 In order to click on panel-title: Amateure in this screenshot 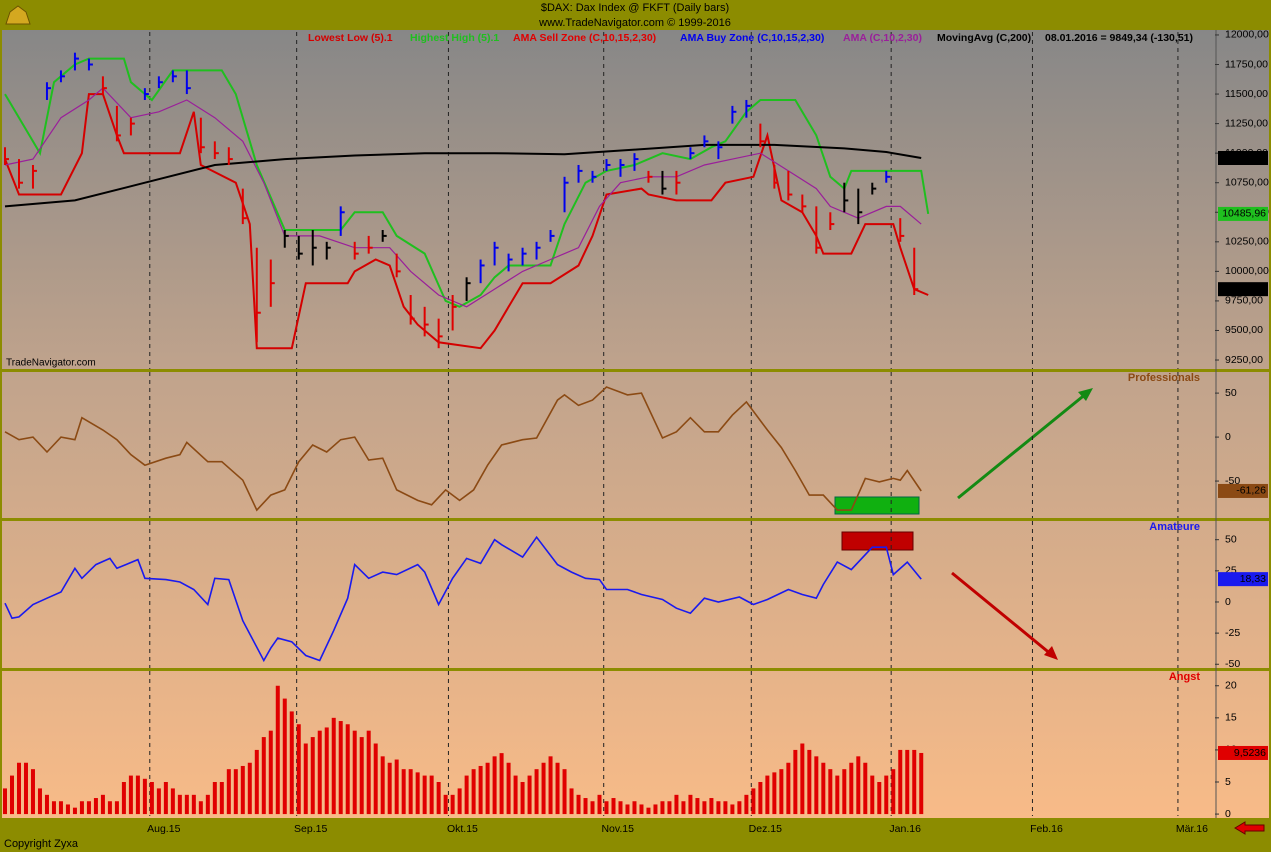, I will do `click(1174, 527)`.